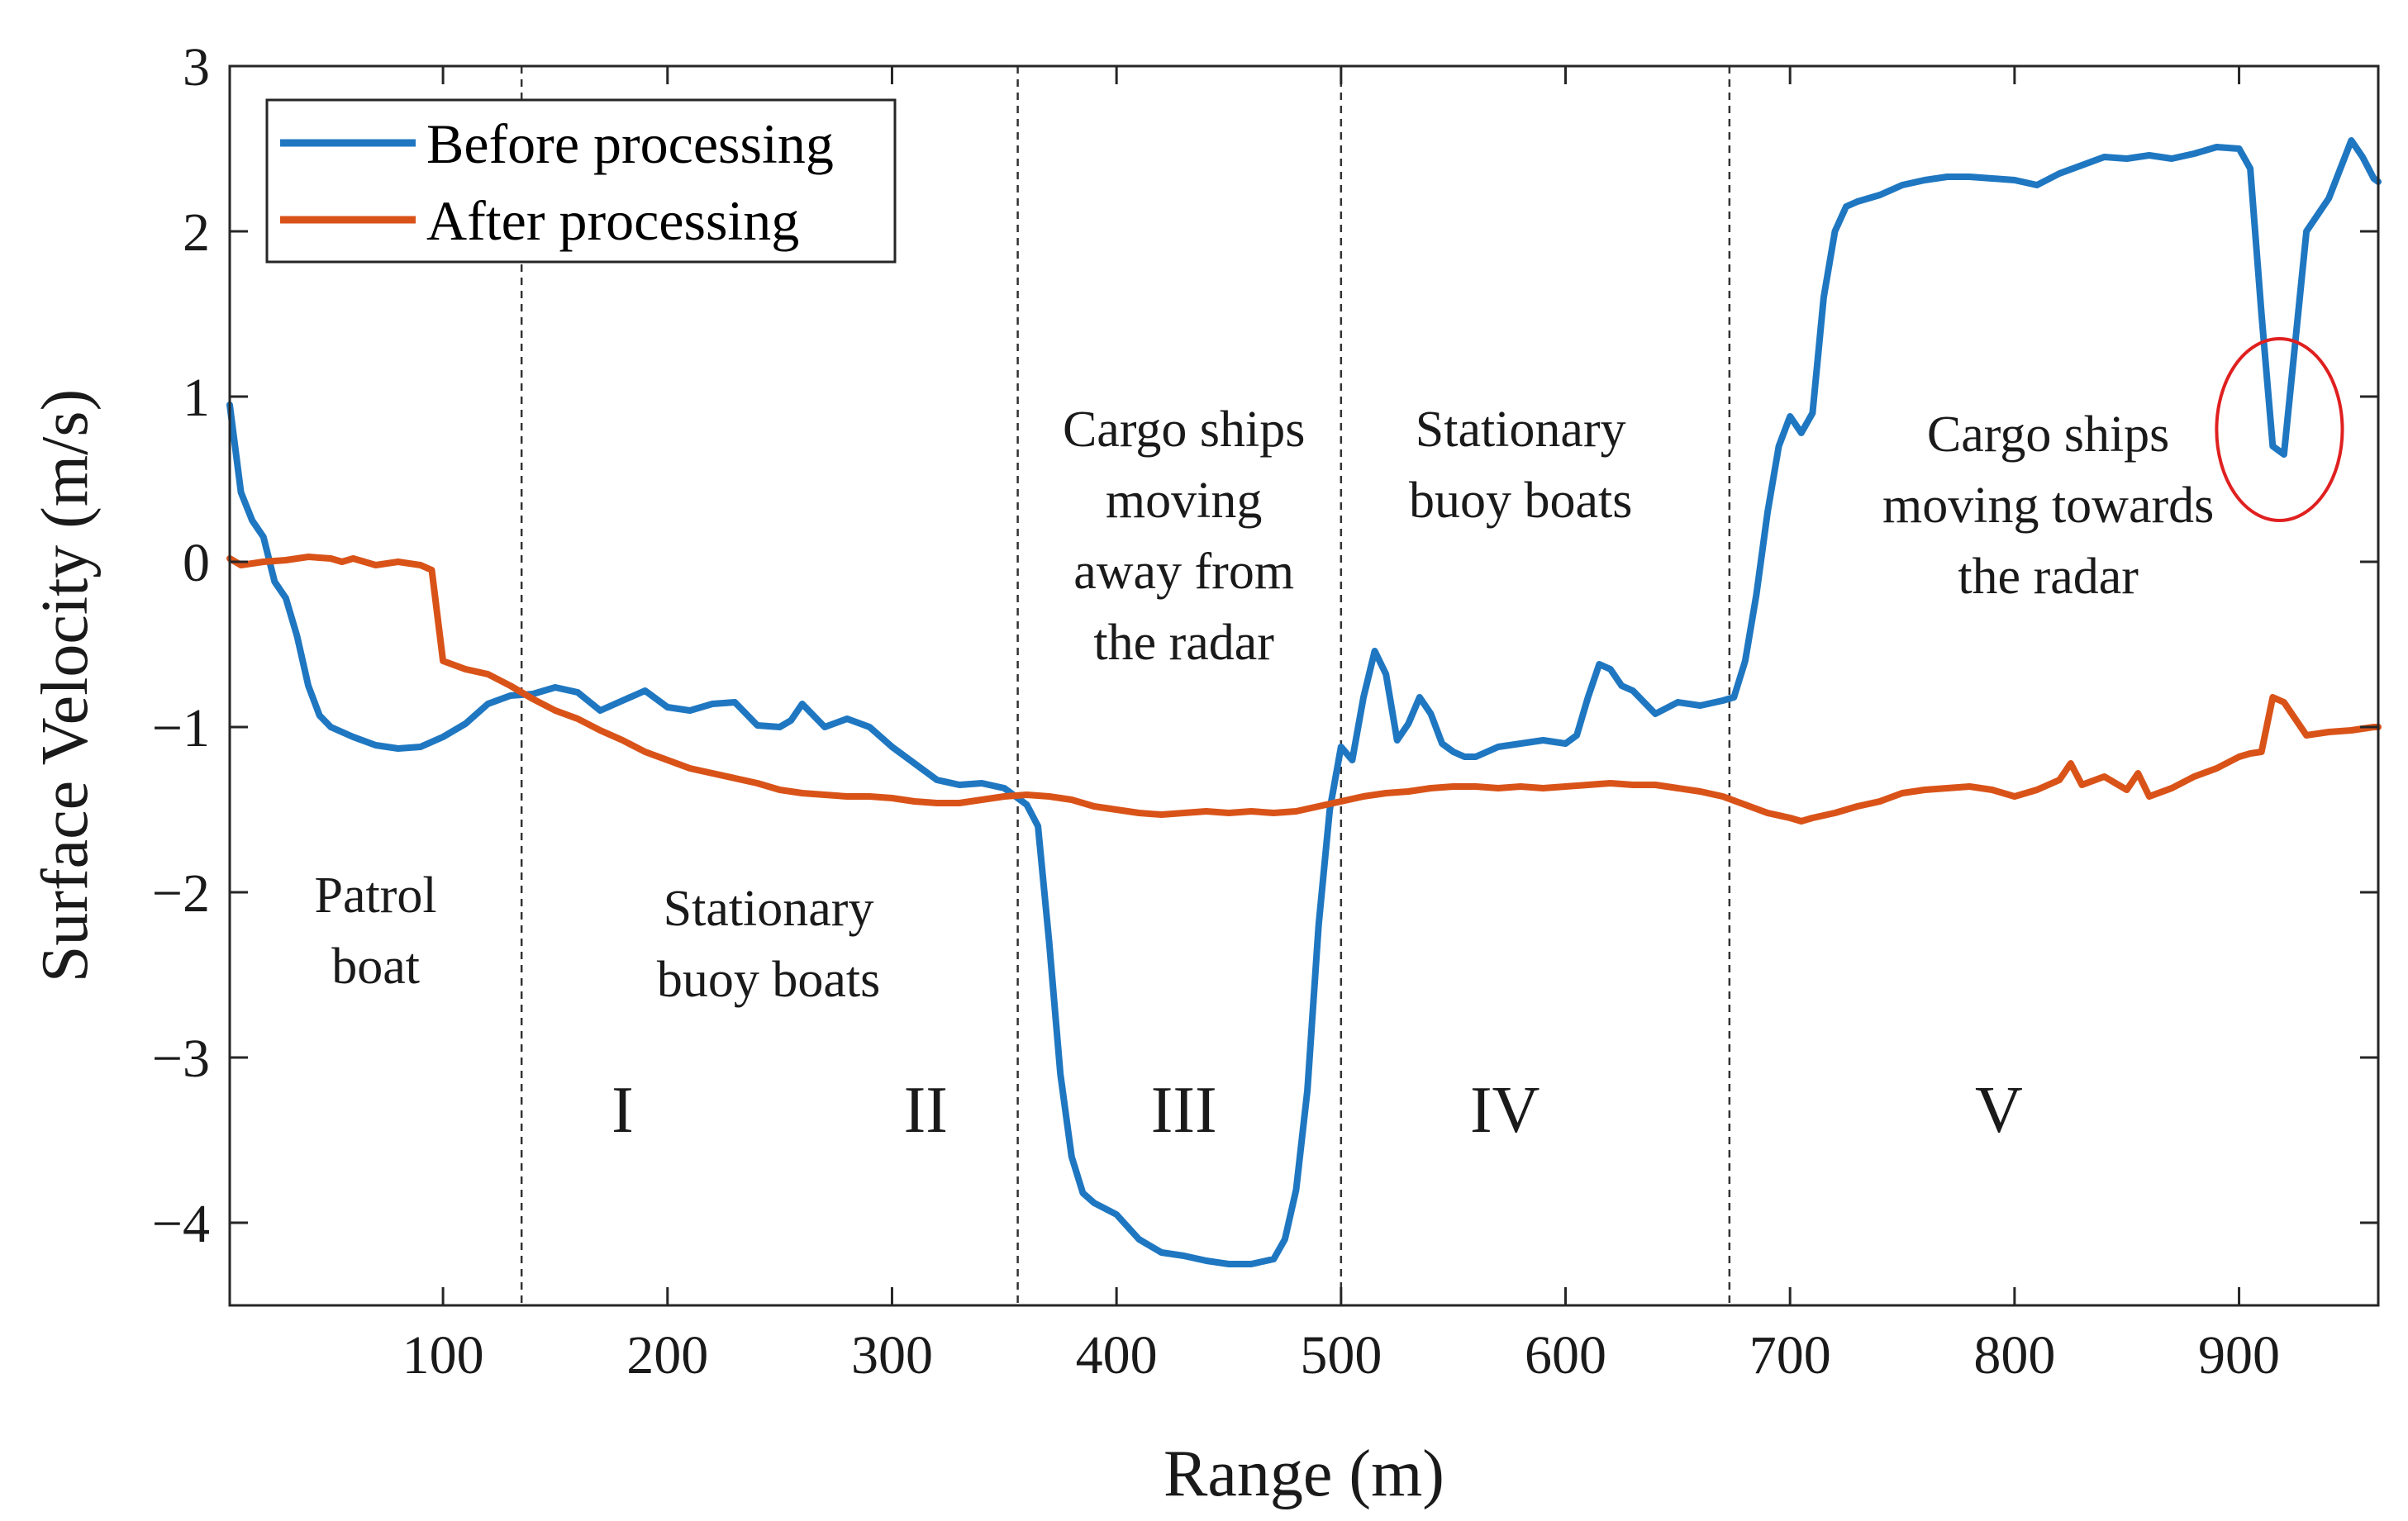 Image resolution: width=2408 pixels, height=1521 pixels. Describe the element at coordinates (181, 1059) in the screenshot. I see `y-tick-label: −3` at that location.